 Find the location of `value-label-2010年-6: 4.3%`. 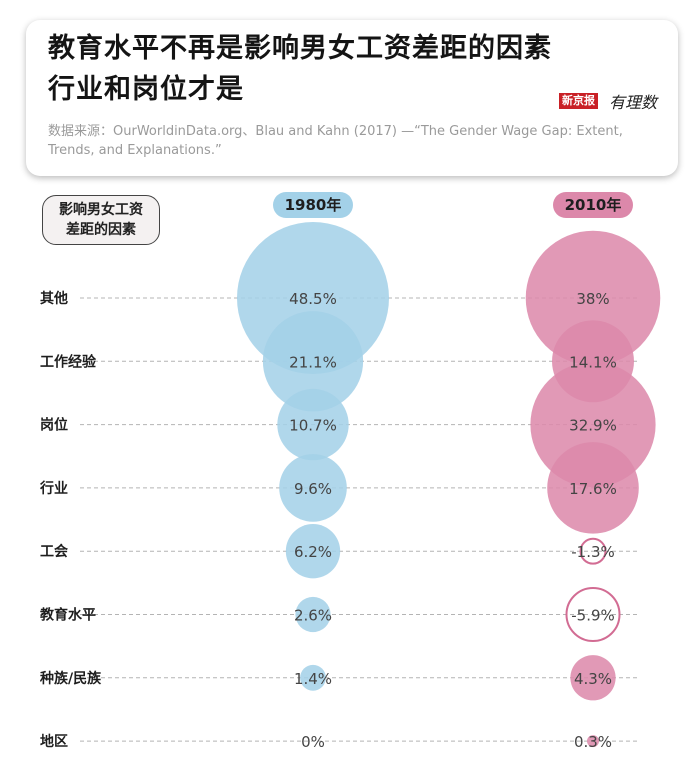

value-label-2010年-6: 4.3% is located at coordinates (593, 679).